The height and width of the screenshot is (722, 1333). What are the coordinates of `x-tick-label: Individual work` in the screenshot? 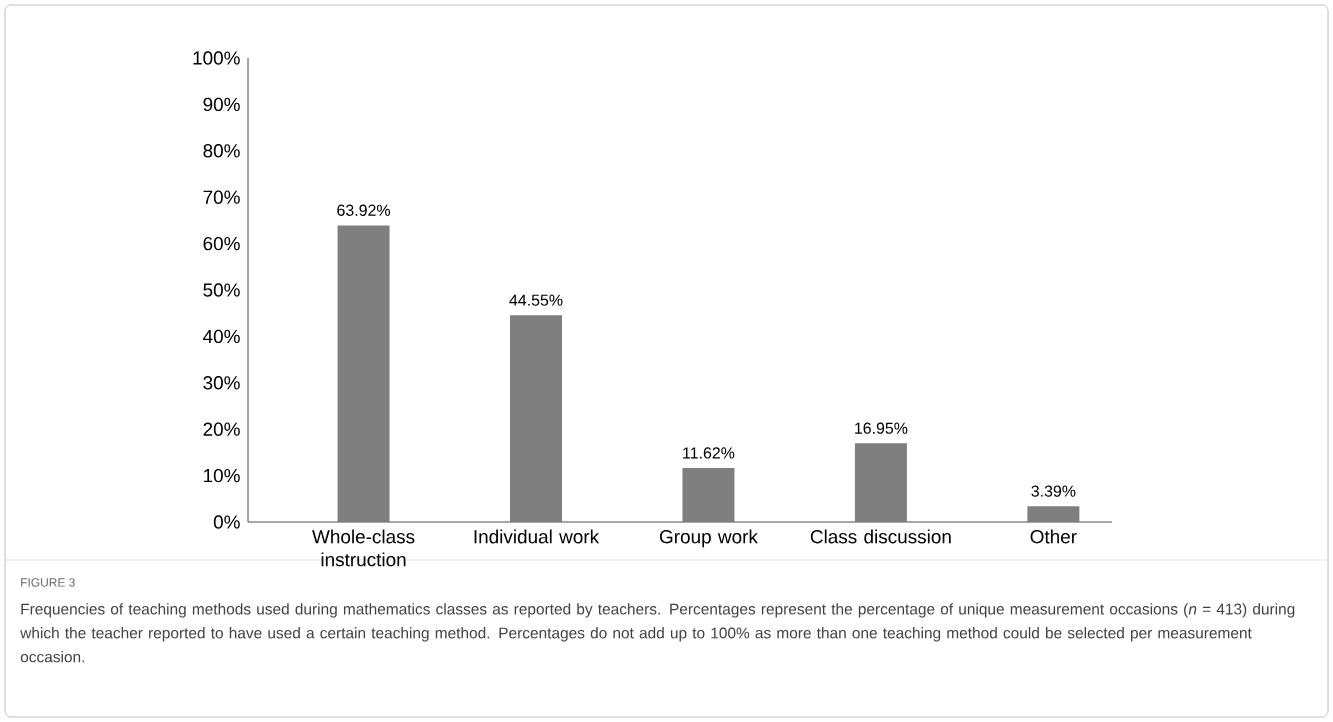 It's located at (537, 536).